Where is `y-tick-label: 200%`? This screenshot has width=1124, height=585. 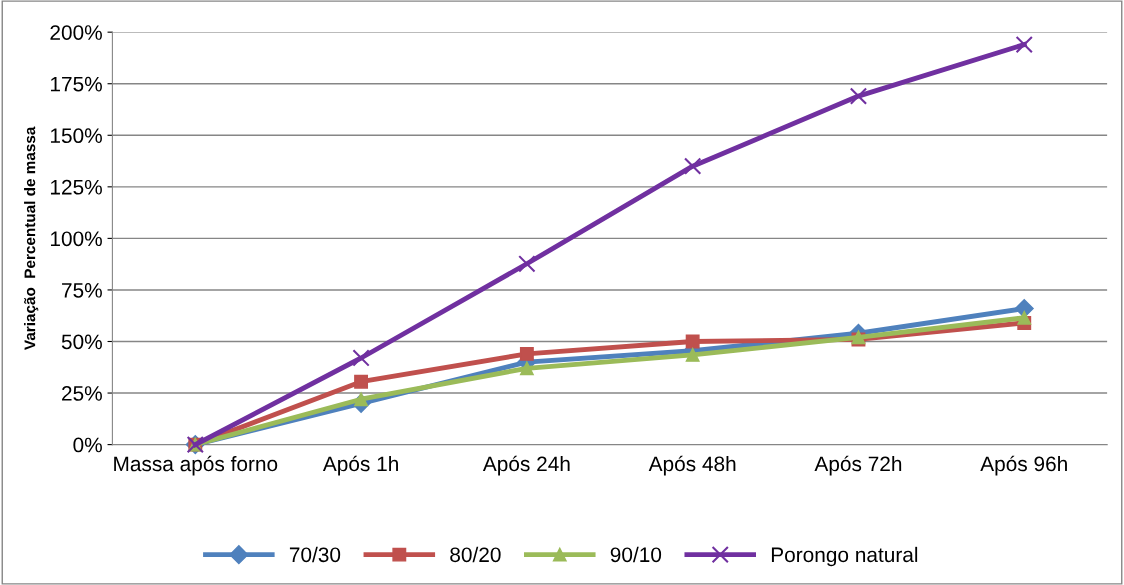 y-tick-label: 200% is located at coordinates (76, 32).